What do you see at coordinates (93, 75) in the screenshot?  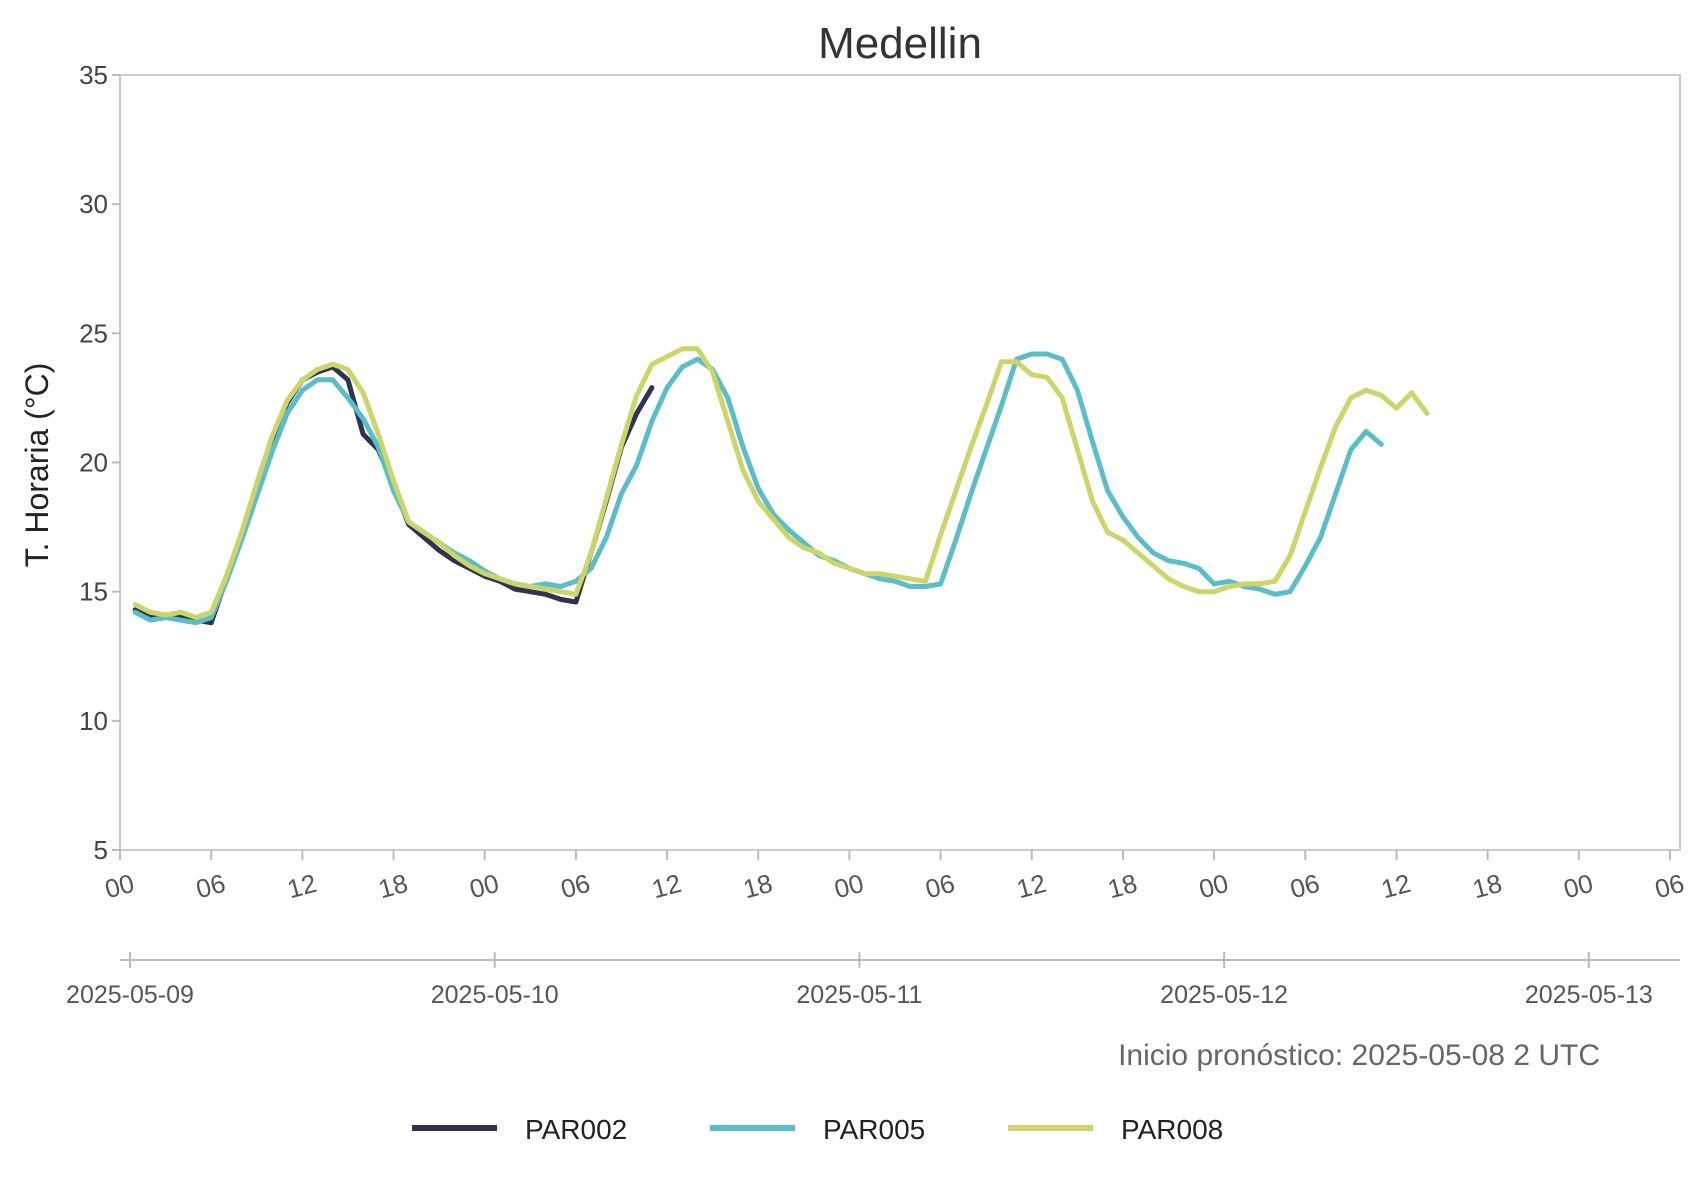 I see `y-tick-label: 35` at bounding box center [93, 75].